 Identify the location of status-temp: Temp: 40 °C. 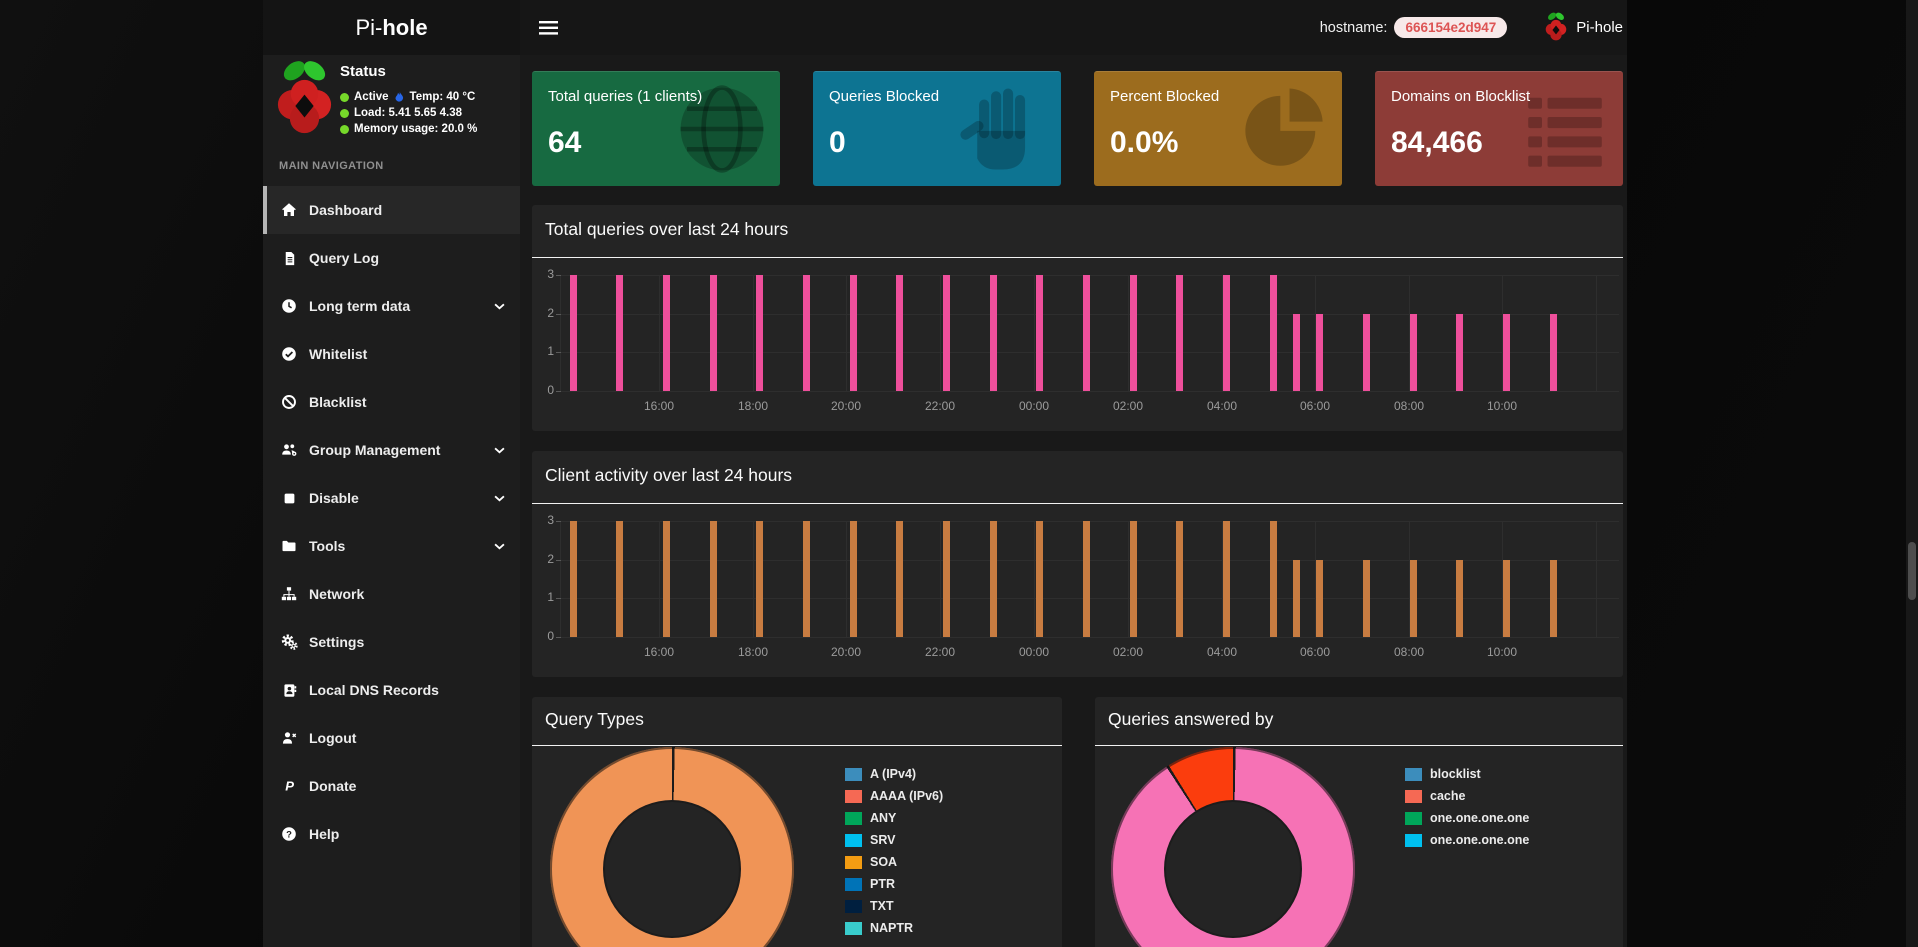
(442, 97).